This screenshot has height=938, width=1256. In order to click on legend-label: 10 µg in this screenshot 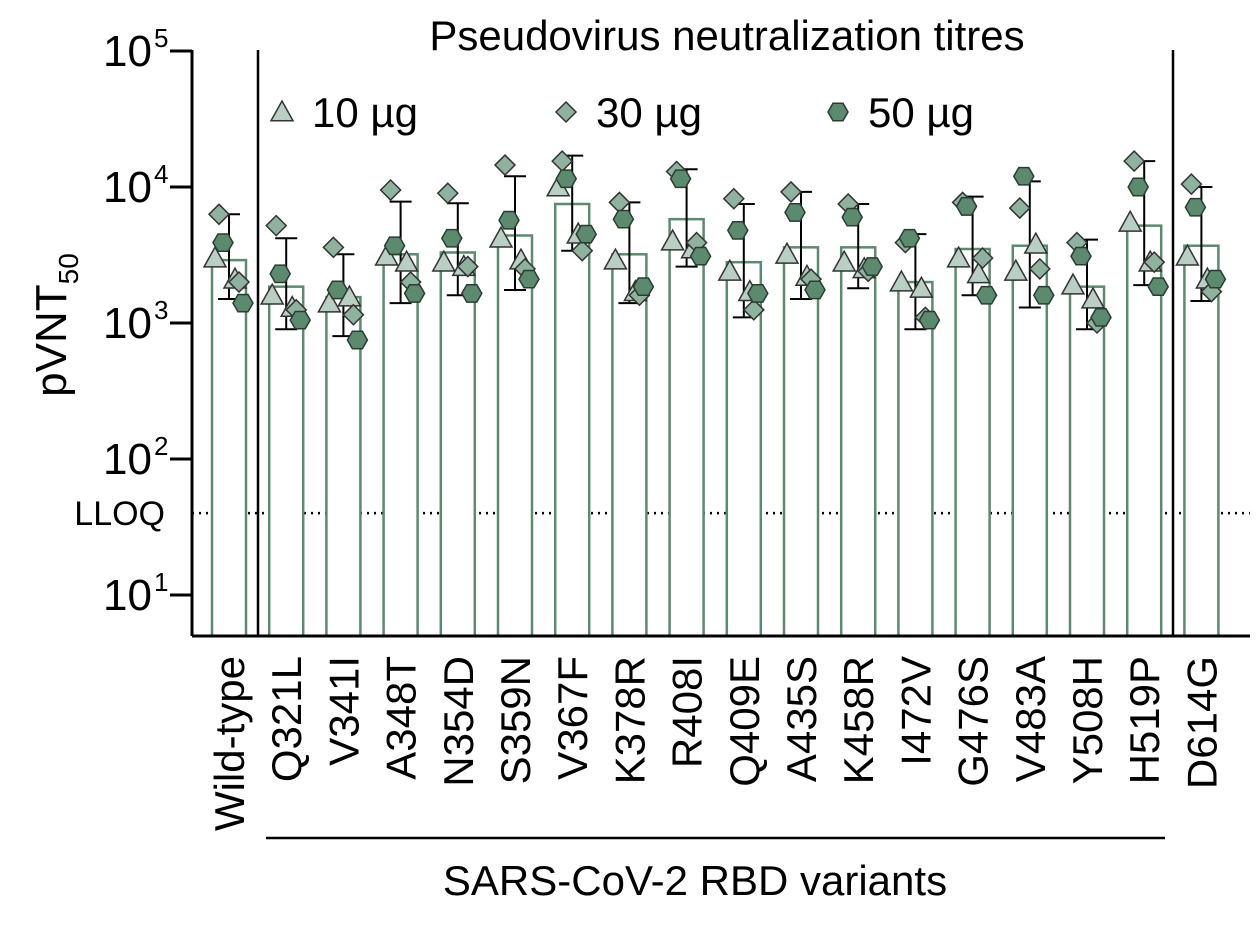, I will do `click(365, 112)`.